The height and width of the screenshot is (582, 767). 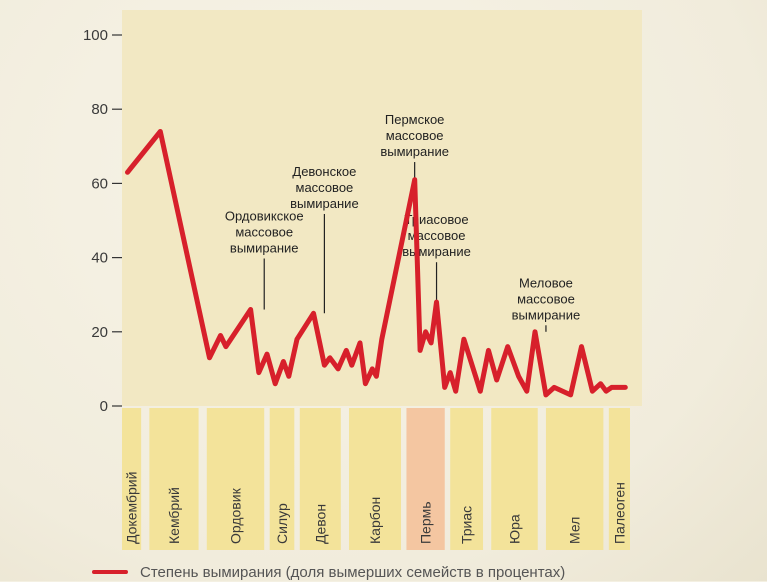 I want to click on era-label: Юра, so click(x=514, y=529).